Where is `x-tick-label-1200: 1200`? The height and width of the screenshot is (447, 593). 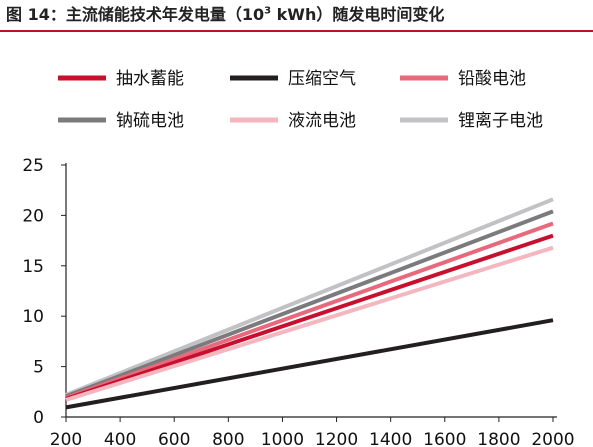 x-tick-label-1200: 1200 is located at coordinates (336, 438).